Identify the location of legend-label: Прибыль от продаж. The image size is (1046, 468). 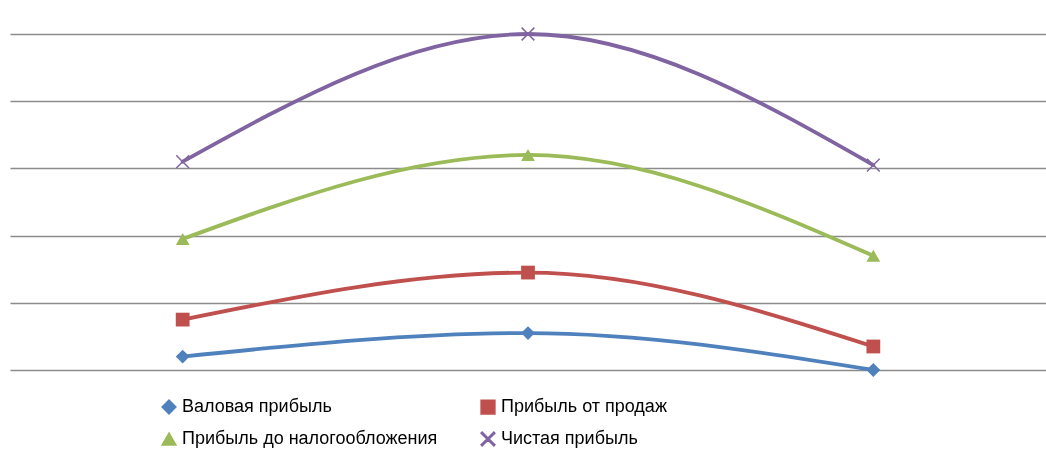
(584, 406).